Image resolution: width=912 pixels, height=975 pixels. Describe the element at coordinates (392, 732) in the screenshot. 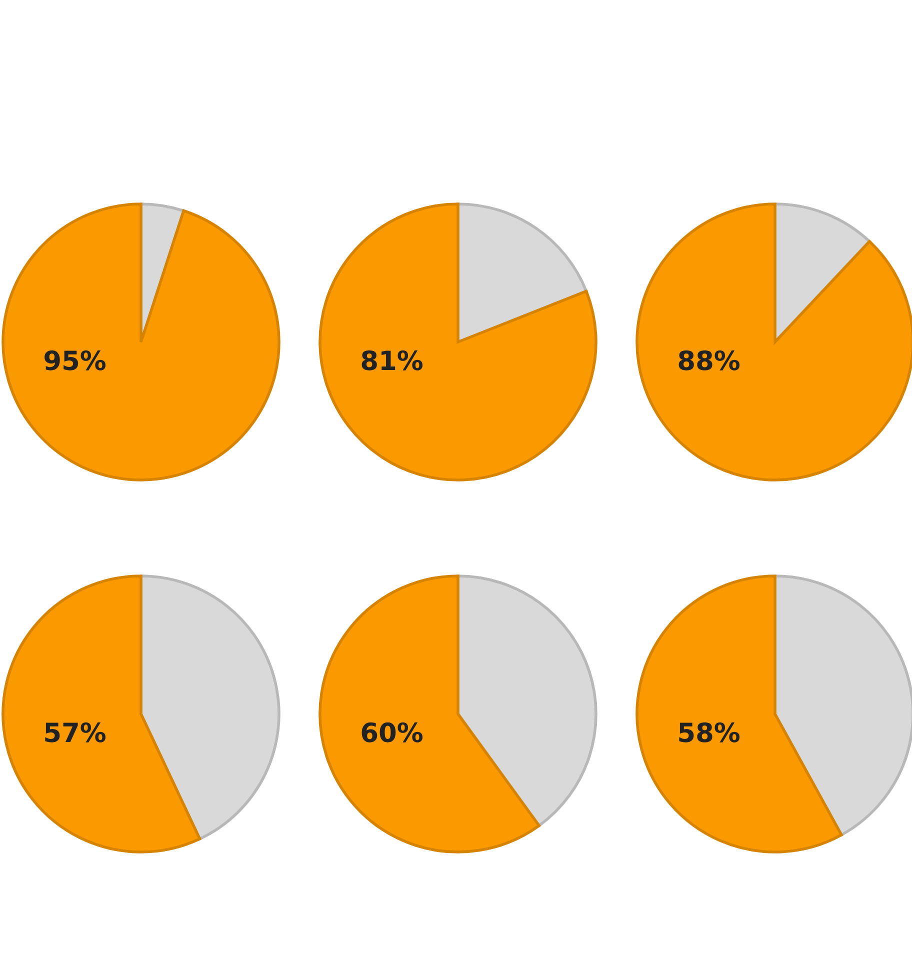

I see `data-label: 60%` at that location.